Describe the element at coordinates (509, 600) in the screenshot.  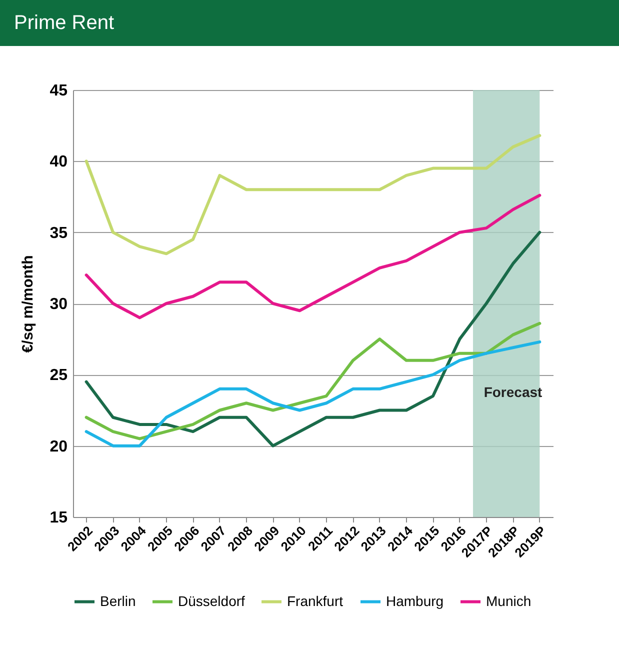
I see `legend-label: Munich` at that location.